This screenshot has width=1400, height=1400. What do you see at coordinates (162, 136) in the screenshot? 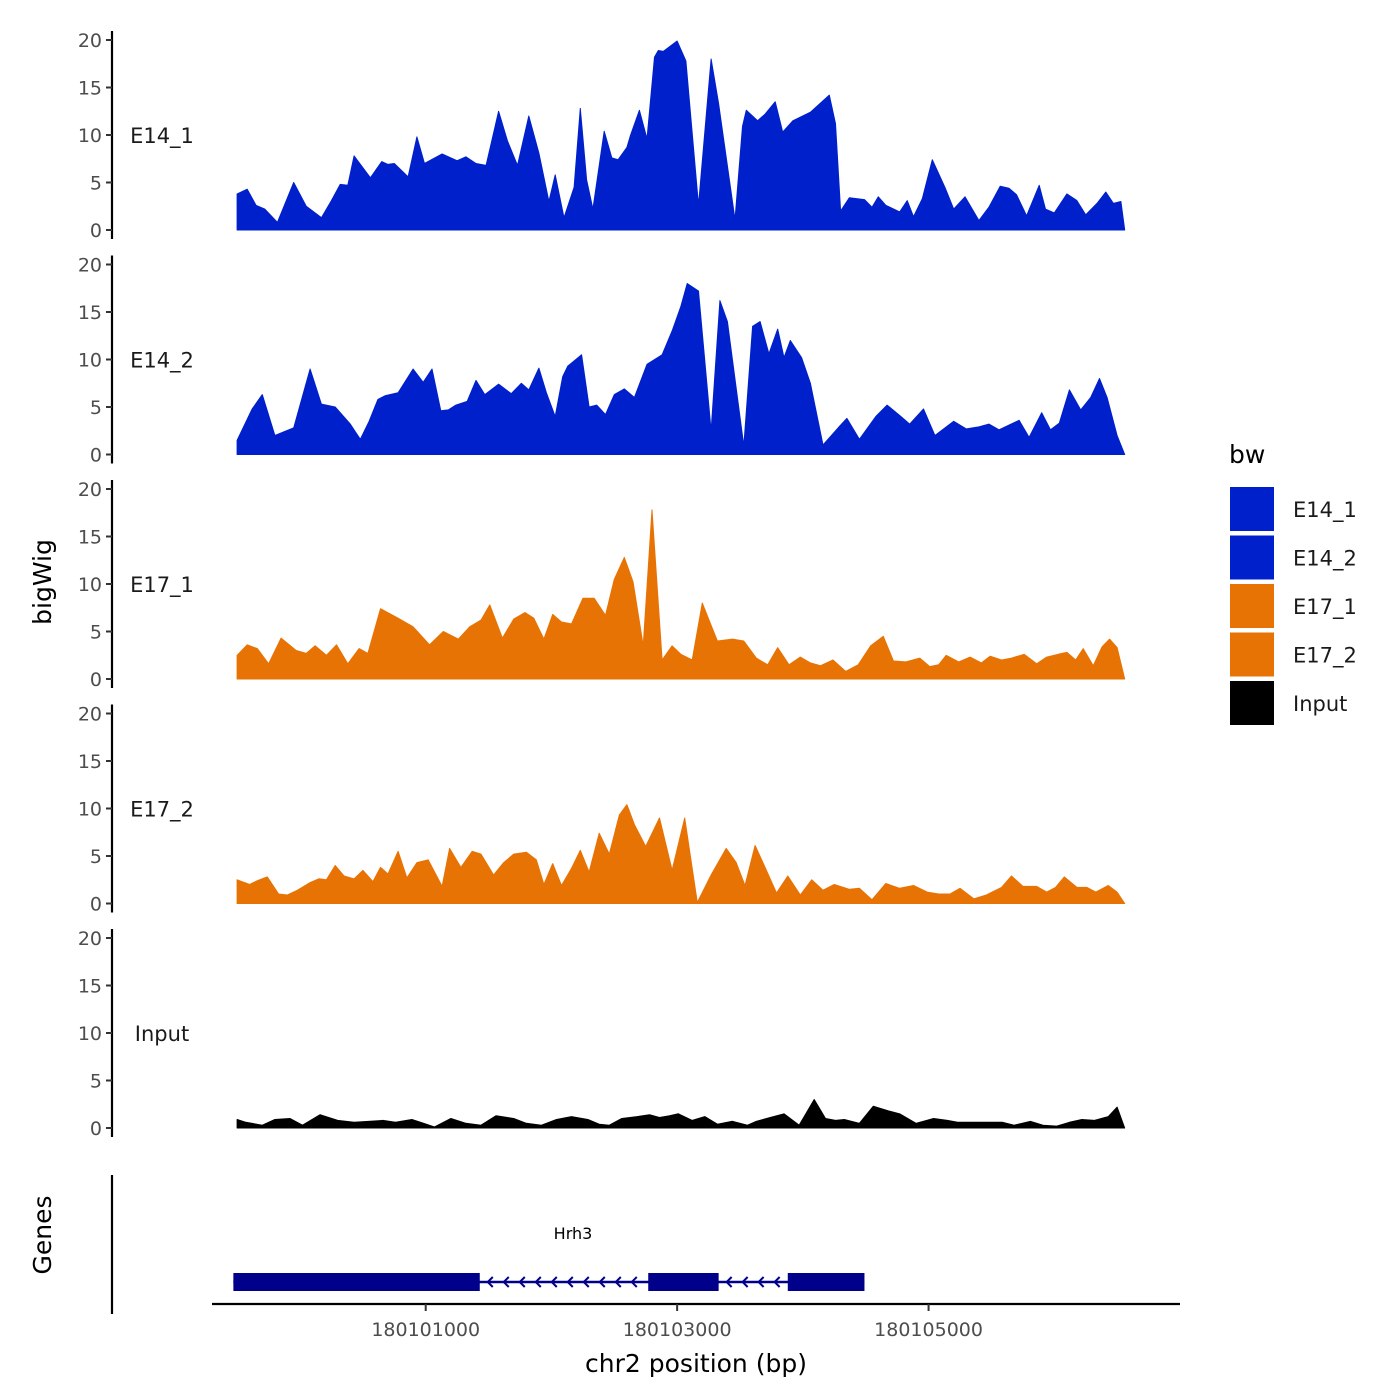
I see `track-label: E14_1` at bounding box center [162, 136].